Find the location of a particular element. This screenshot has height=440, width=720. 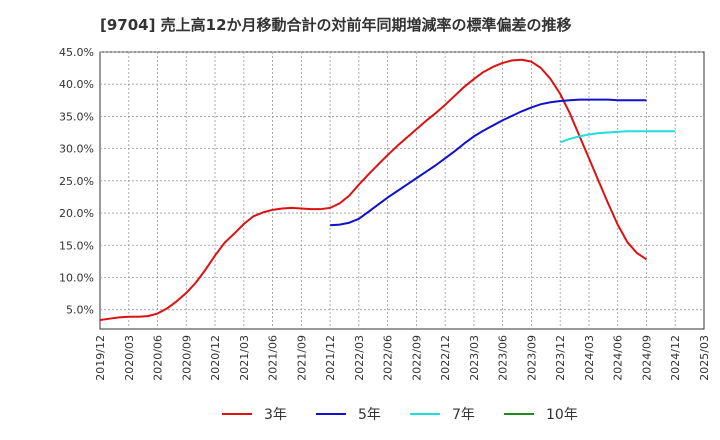

y-tick-label: 45.0% is located at coordinates (76, 52).